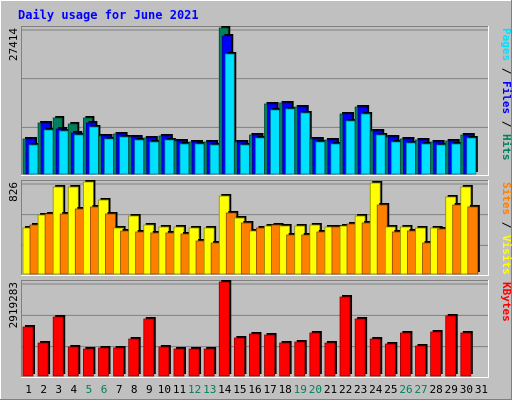  What do you see at coordinates (315, 389) in the screenshot?
I see `x-tick-label-day-20: 20` at bounding box center [315, 389].